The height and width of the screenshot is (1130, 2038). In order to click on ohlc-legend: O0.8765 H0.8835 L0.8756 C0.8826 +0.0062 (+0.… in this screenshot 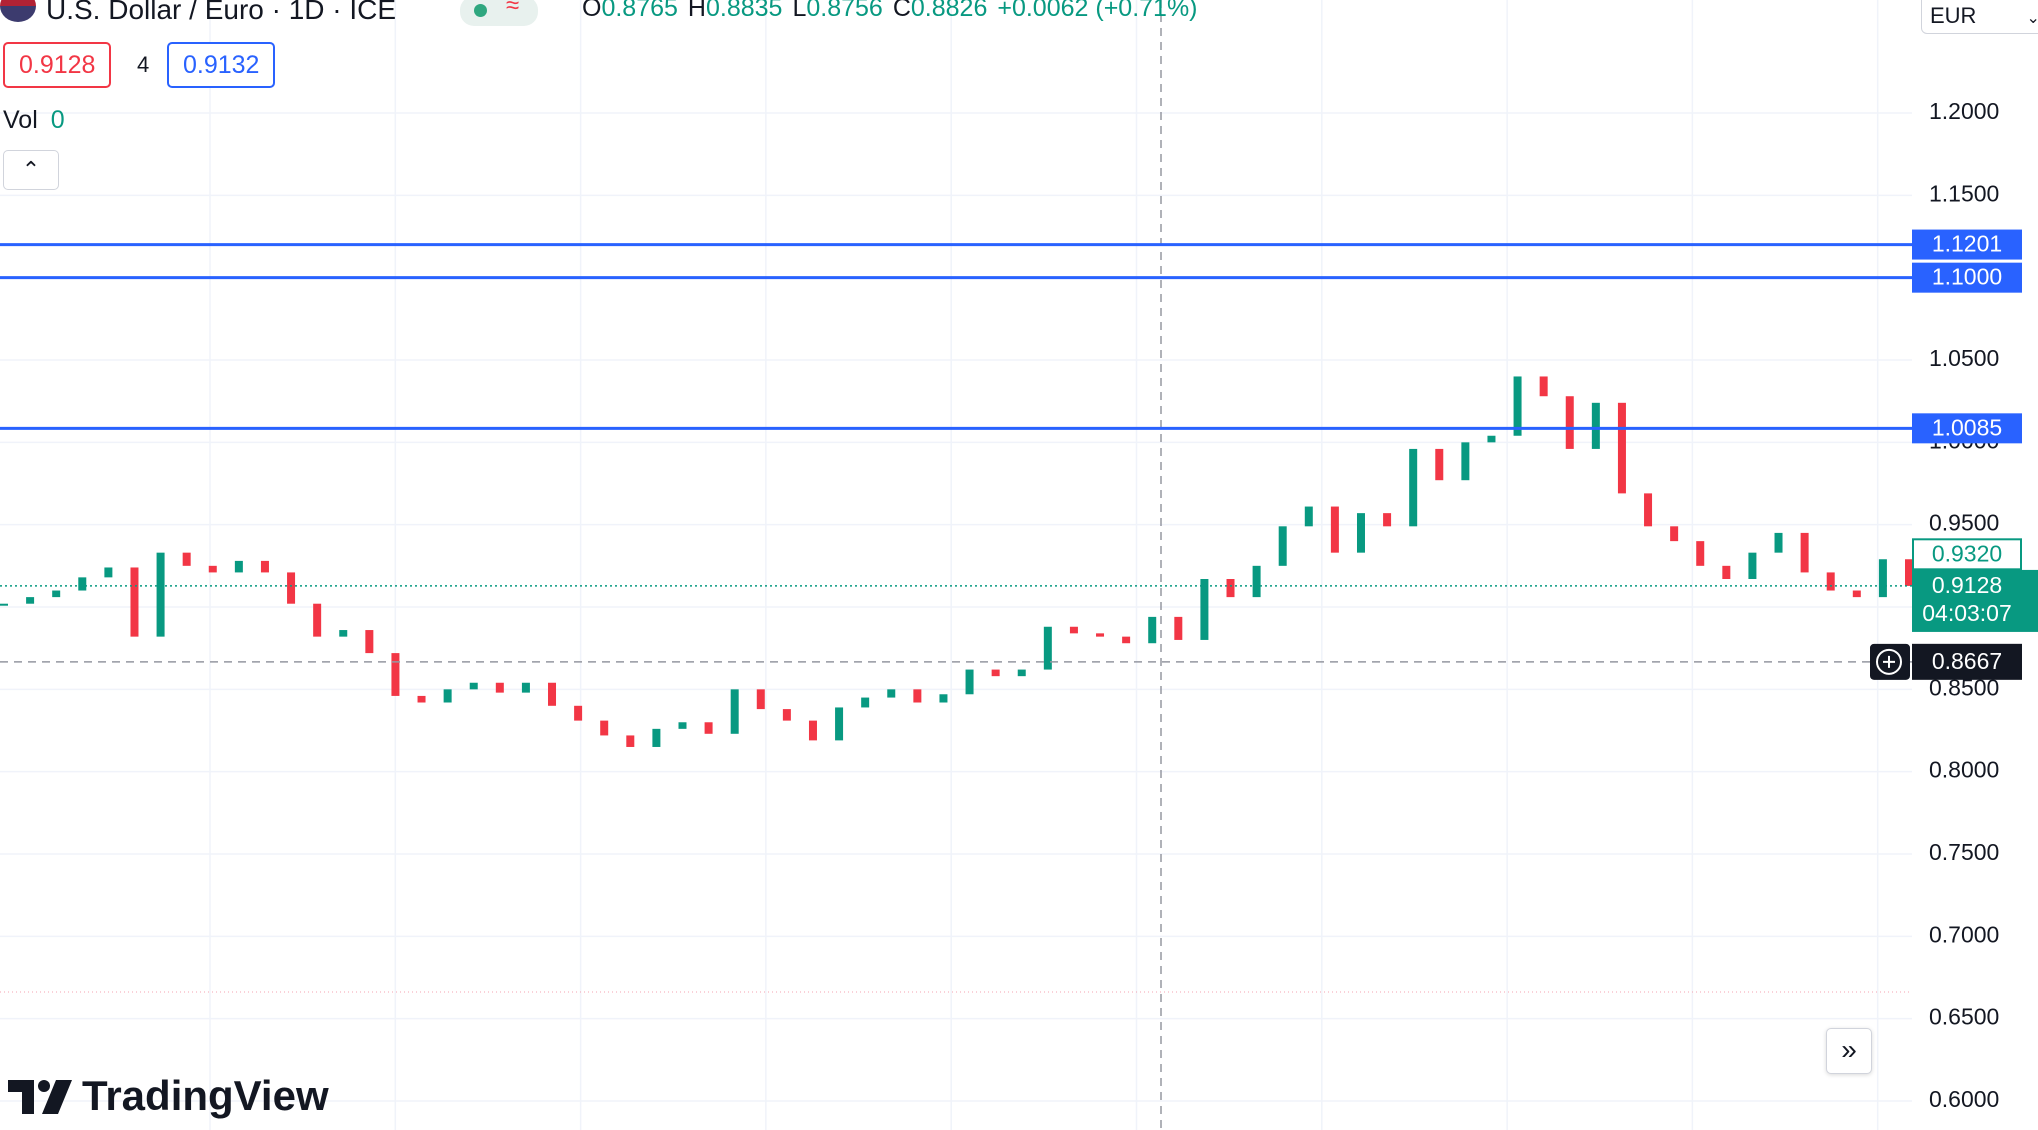, I will do `click(885, 11)`.